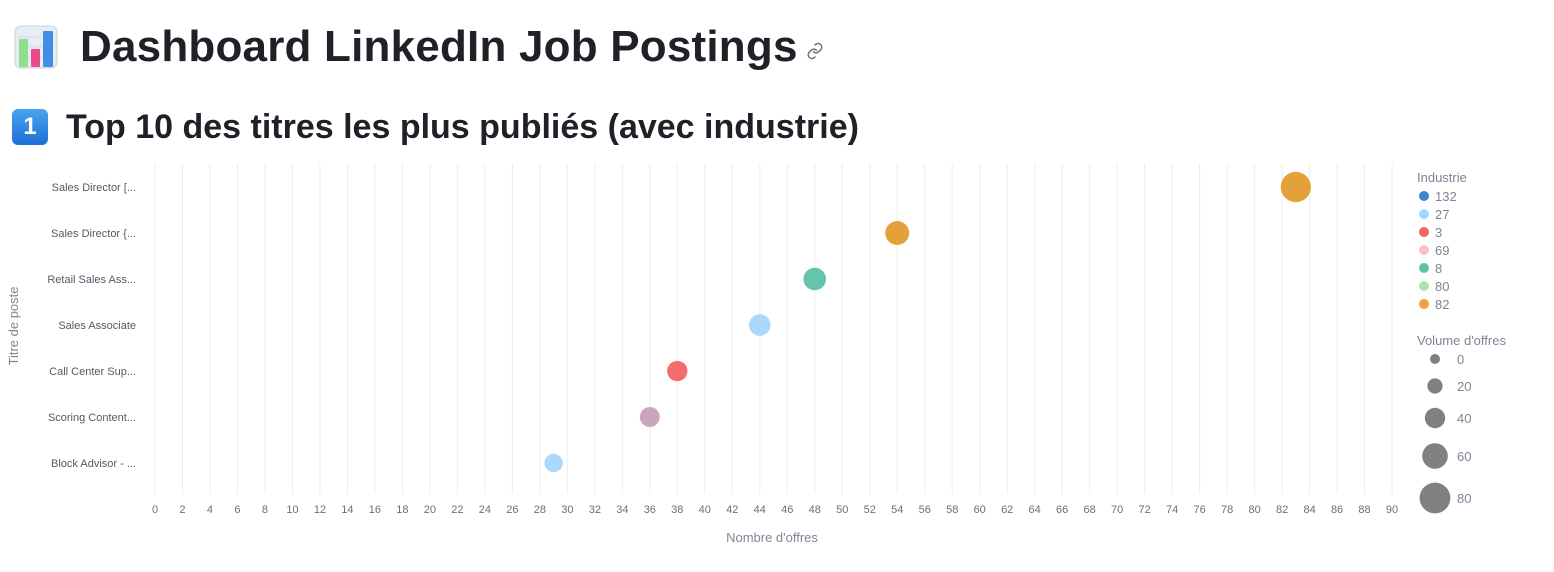  What do you see at coordinates (292, 510) in the screenshot?
I see `x-tick-label: 10` at bounding box center [292, 510].